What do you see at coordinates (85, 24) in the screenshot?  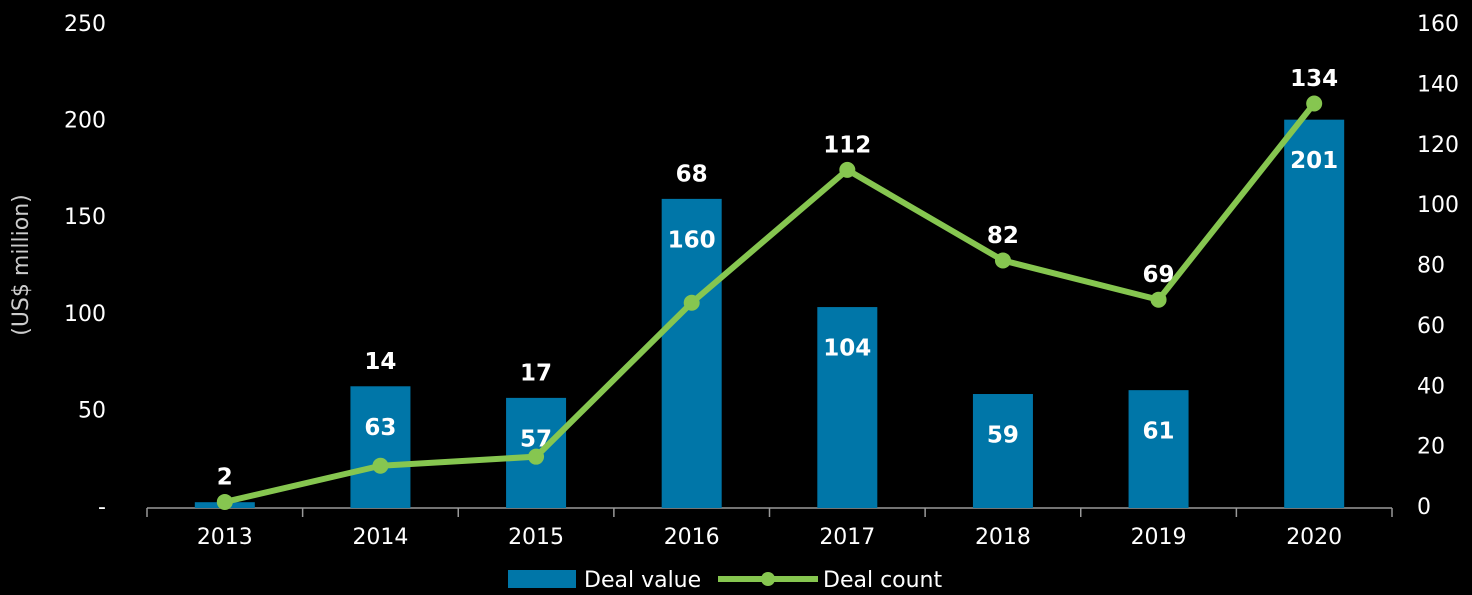 I see `y-tick-label: 250` at bounding box center [85, 24].